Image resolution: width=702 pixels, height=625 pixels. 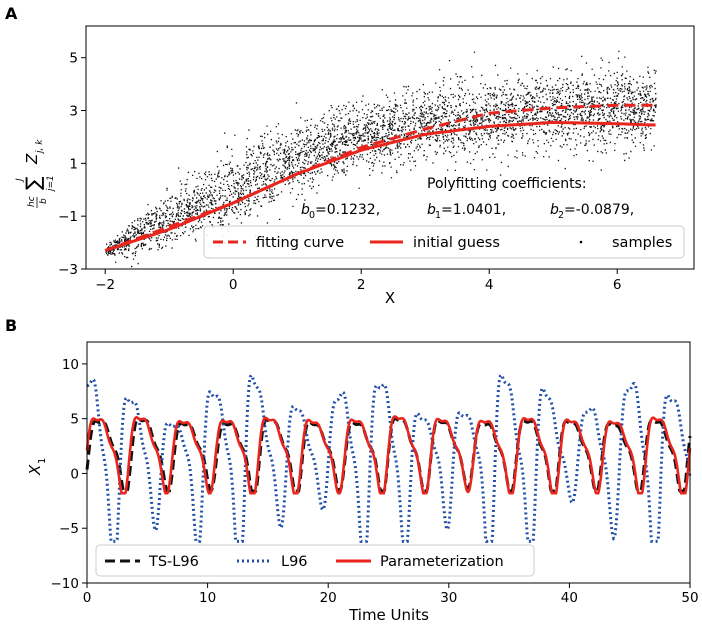 What do you see at coordinates (87, 598) in the screenshot?
I see `panel-b-x-tick-label: 0` at bounding box center [87, 598].